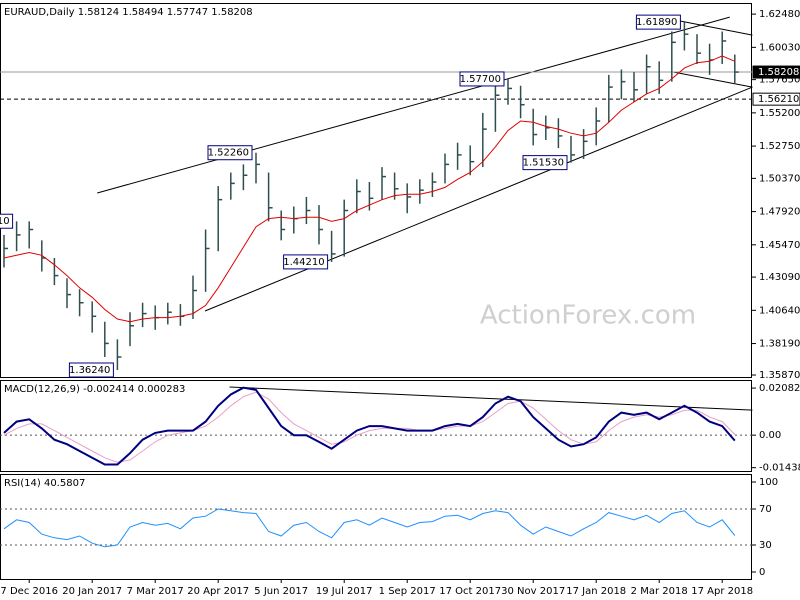 The image size is (800, 600). What do you see at coordinates (779, 14) in the screenshot?
I see `y-tick-label: 1.62480` at bounding box center [779, 14].